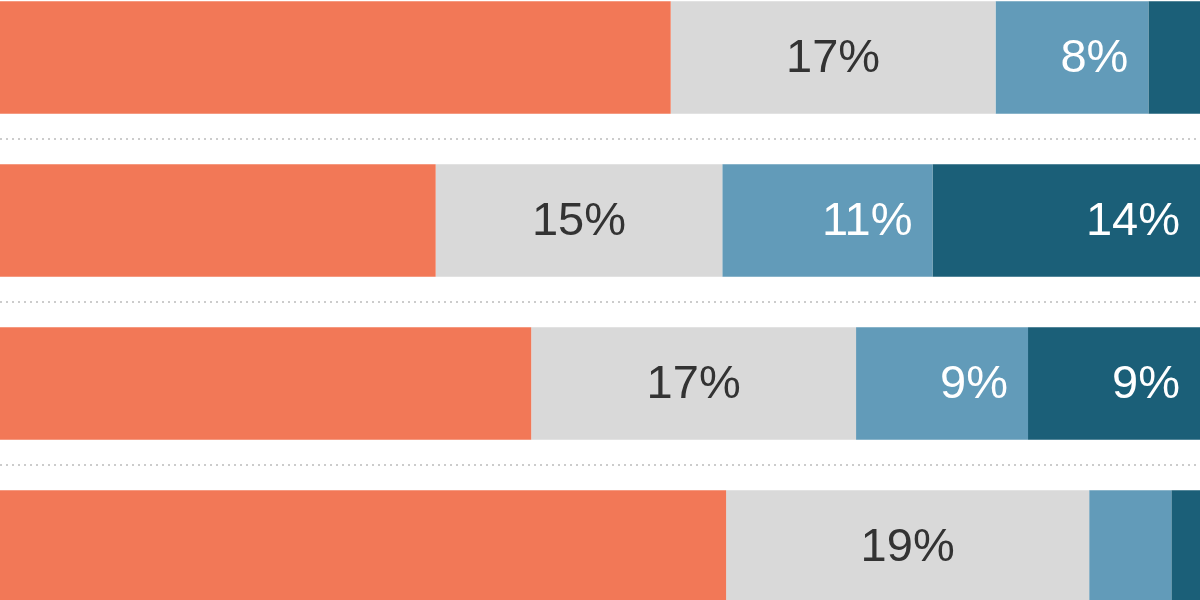  What do you see at coordinates (907, 545) in the screenshot?
I see `data-label: 19%` at bounding box center [907, 545].